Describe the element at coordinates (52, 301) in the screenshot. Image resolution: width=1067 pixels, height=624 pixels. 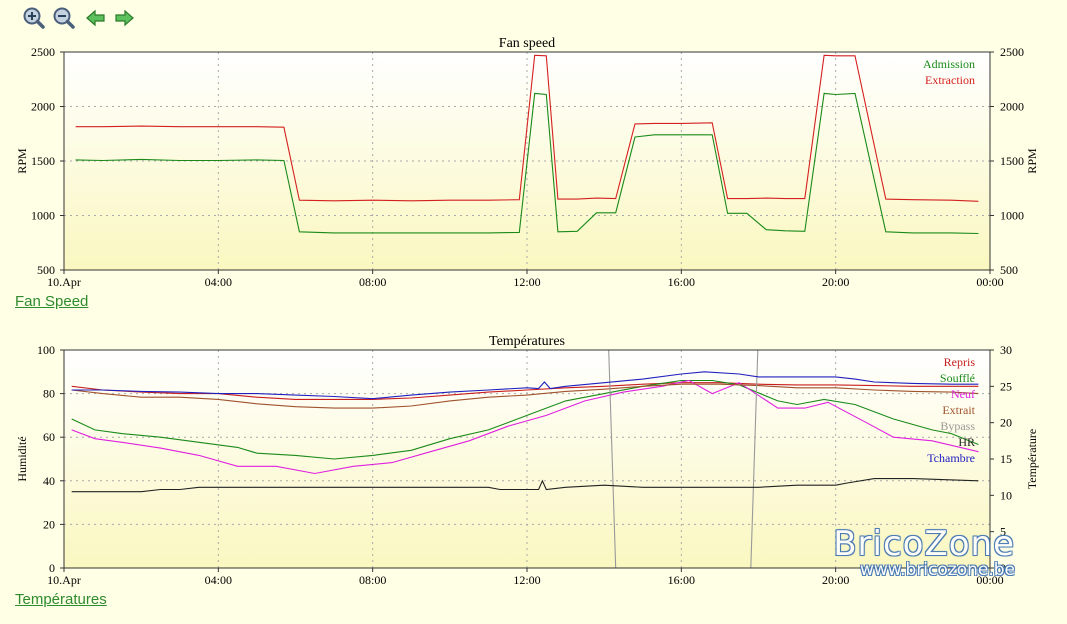
I see `fan-speed-link: Fan Speed` at that location.